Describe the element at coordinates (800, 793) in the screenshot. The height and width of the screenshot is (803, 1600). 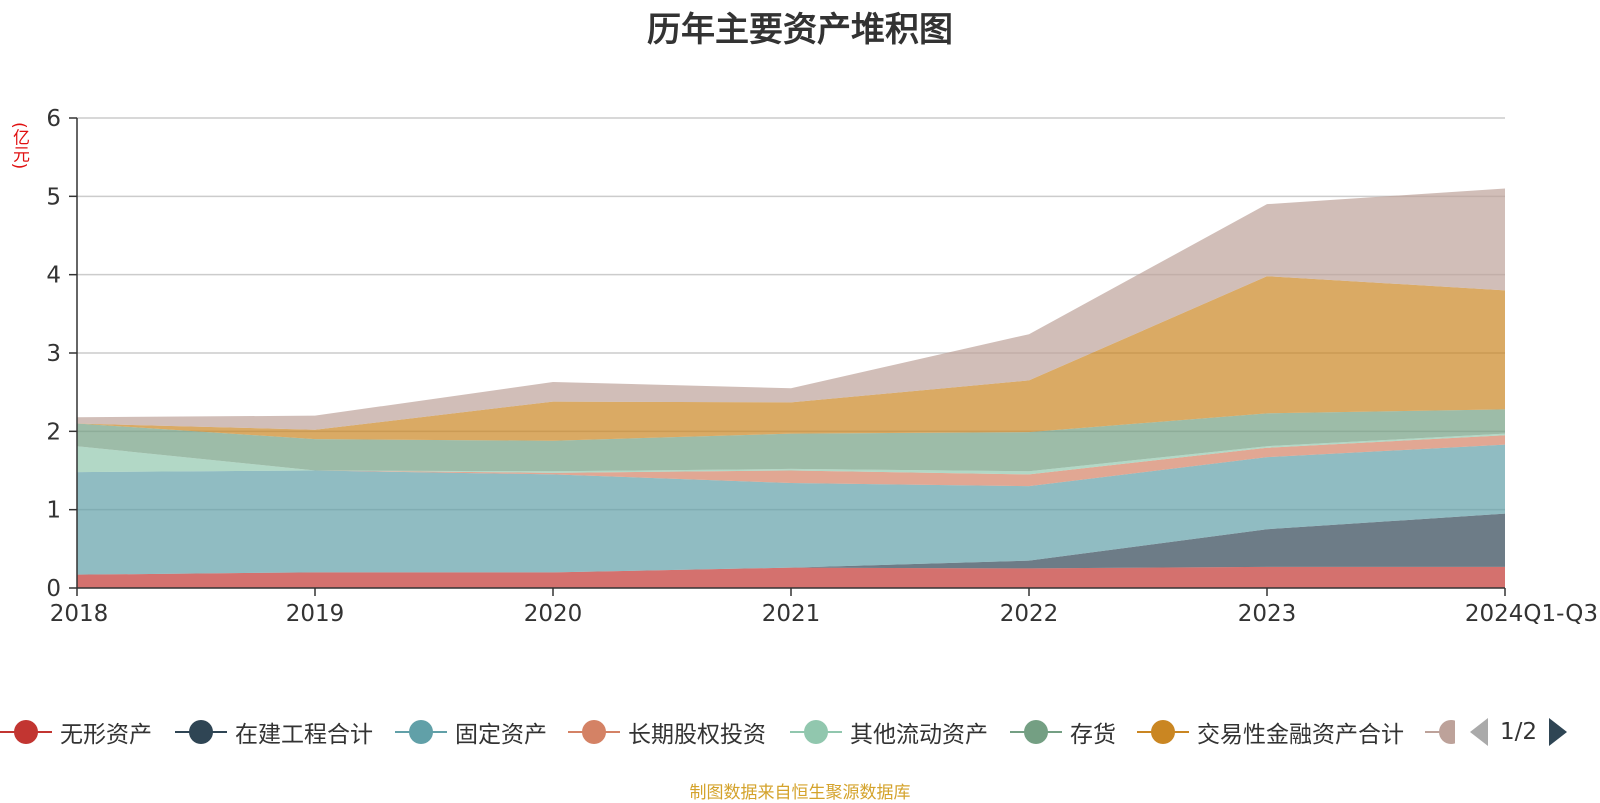
I see `data-source-note: 制图数据来自恒生聚源数据库` at that location.